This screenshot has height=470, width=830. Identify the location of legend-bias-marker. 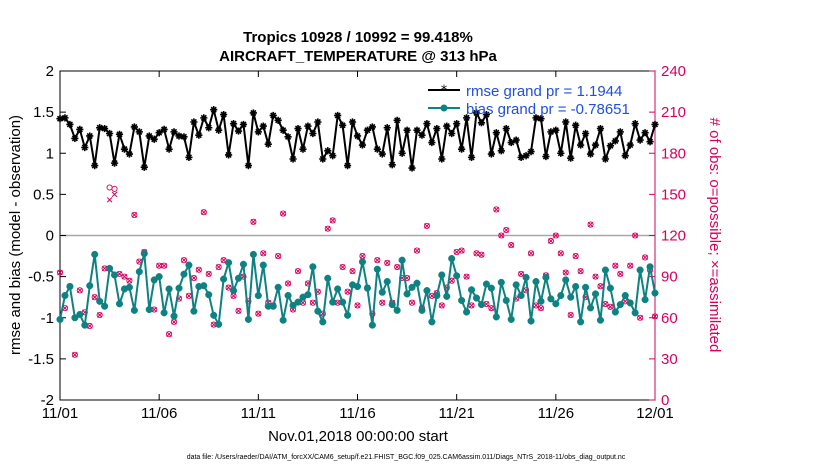
(444, 108).